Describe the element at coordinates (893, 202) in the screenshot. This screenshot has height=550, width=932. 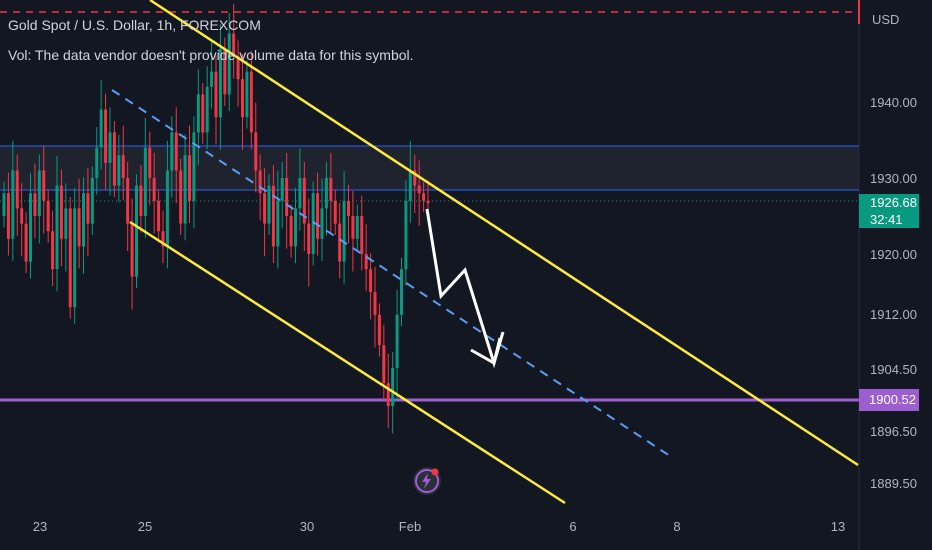
I see `current-price-value: 1926.68` at that location.